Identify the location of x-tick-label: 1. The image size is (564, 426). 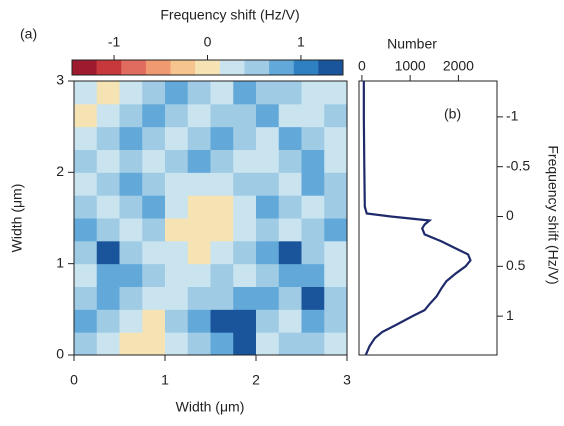
(165, 380).